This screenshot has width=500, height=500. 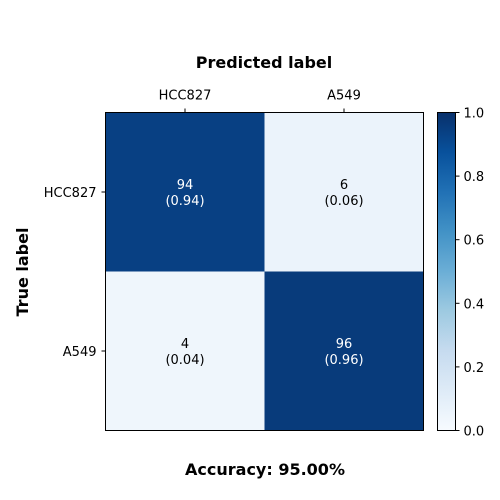 I want to click on cell-fraction-label: (0.04), so click(x=184, y=360).